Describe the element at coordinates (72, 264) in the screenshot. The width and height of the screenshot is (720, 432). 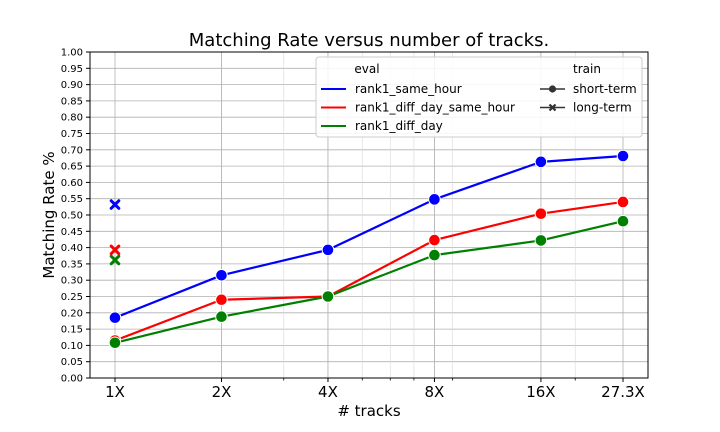
I see `y-tick-label: 0.35` at that location.